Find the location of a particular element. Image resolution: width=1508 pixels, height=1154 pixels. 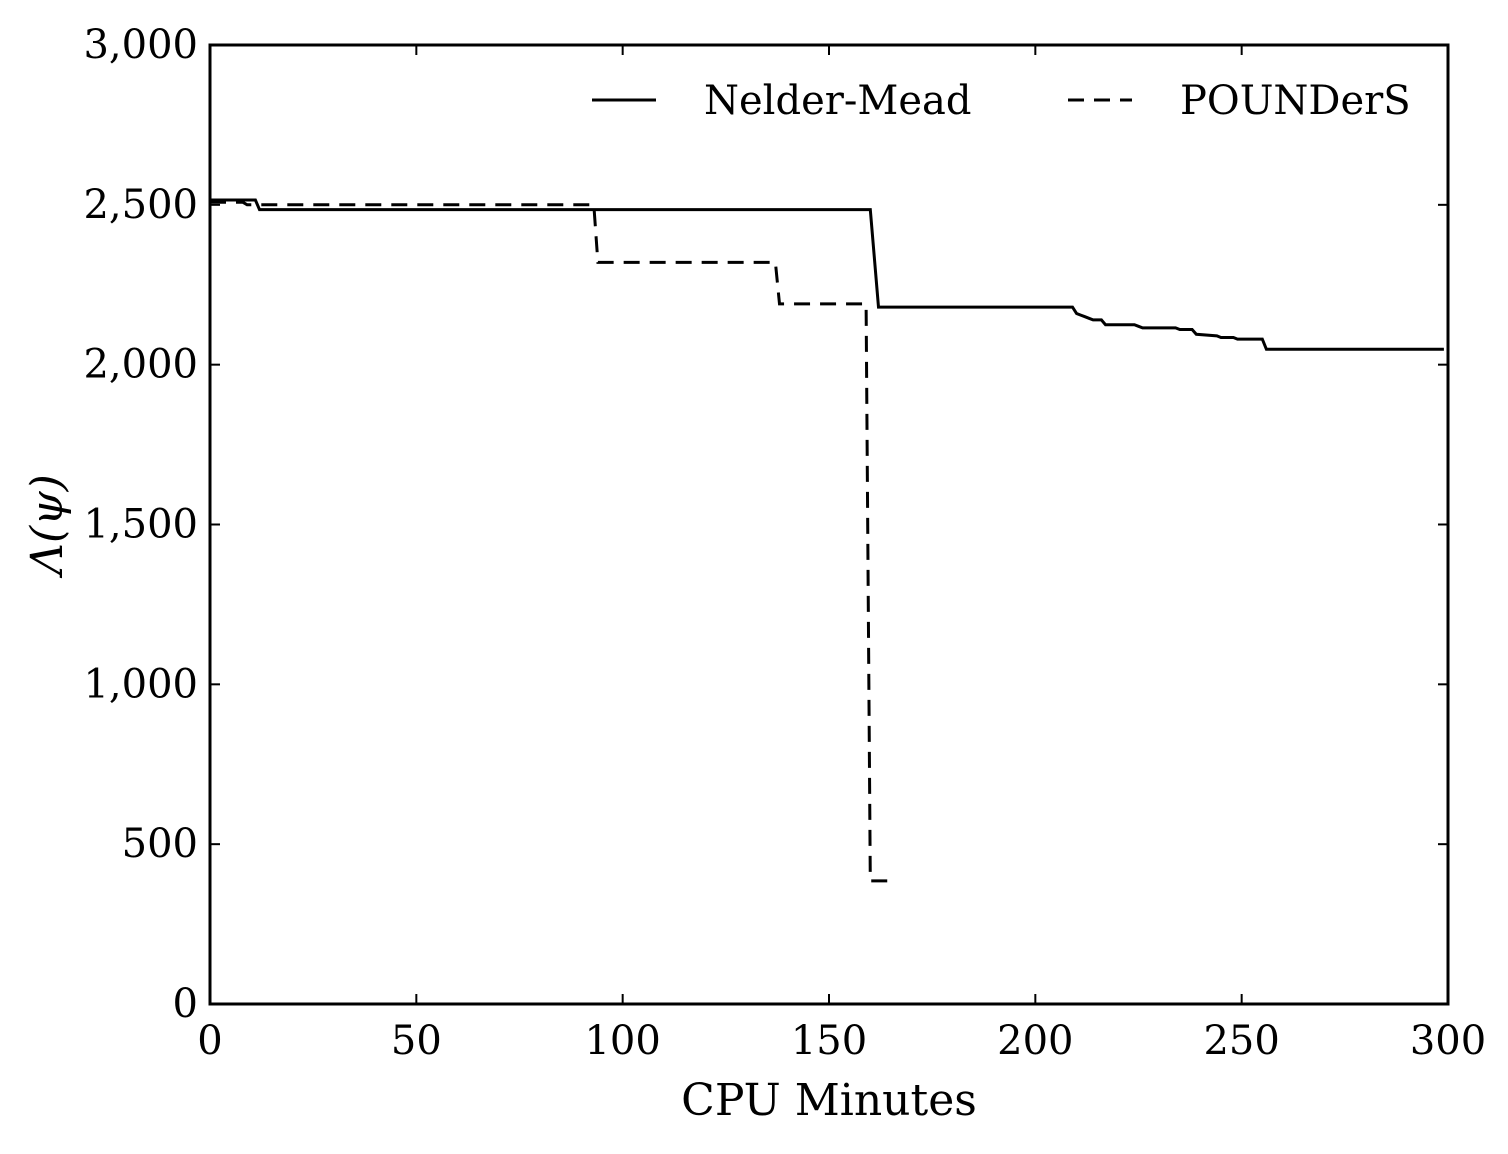

x-tick-label: 300 is located at coordinates (1448, 1041).